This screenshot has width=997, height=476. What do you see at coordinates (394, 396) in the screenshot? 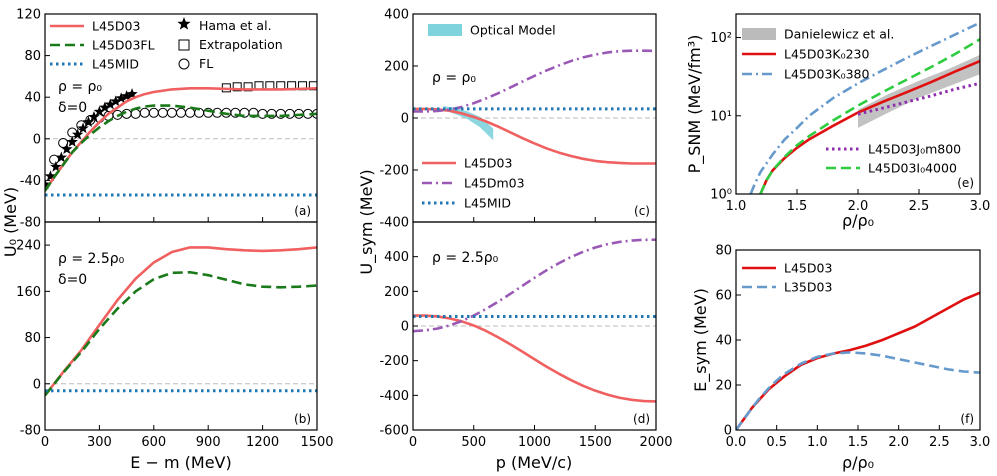
I see `y-tick-label: -400` at bounding box center [394, 396].